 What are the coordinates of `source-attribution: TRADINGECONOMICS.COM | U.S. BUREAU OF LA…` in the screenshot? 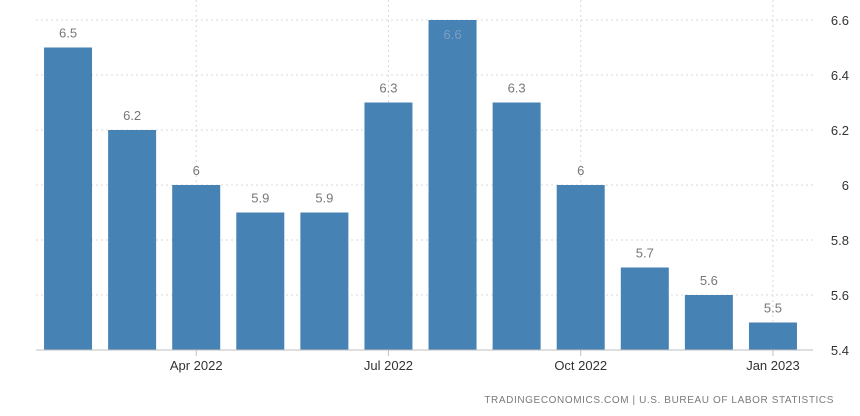 It's located at (659, 400).